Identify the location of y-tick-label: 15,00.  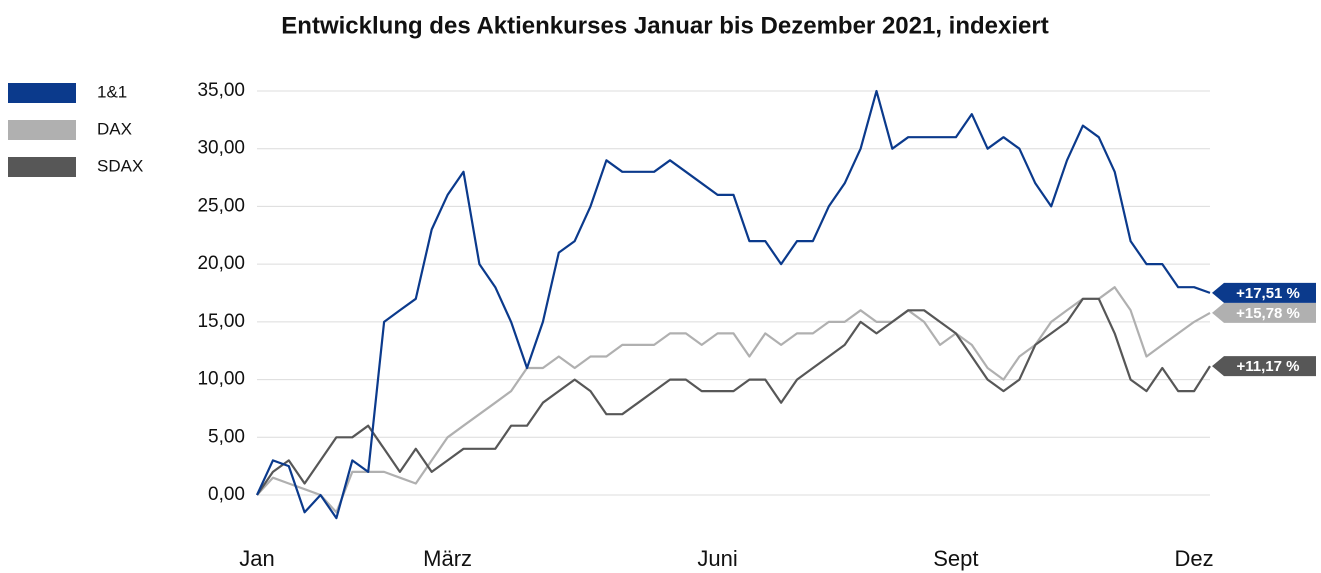
(221, 321).